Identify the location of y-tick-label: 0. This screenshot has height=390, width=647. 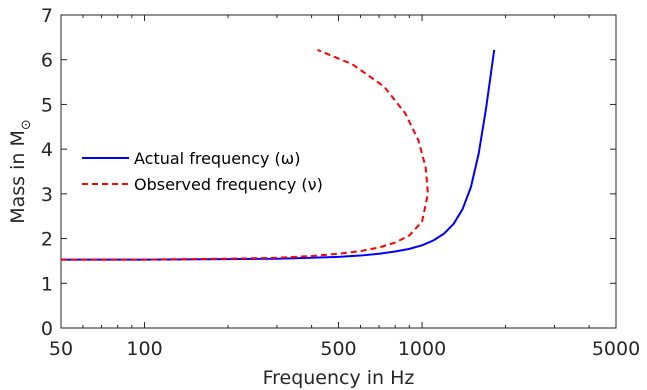
(47, 329).